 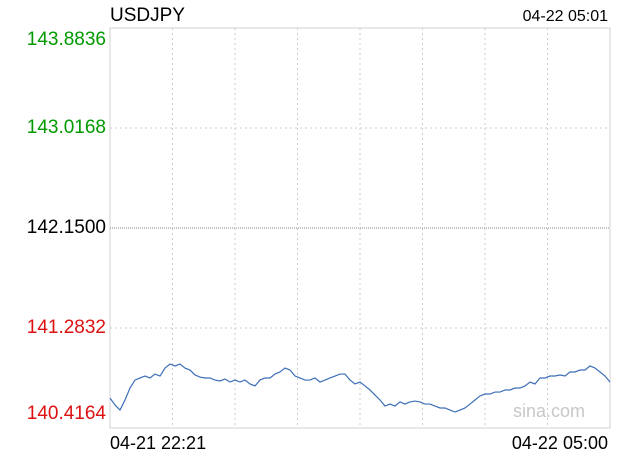 I want to click on y-tick-label: 143.8836, so click(x=66, y=39).